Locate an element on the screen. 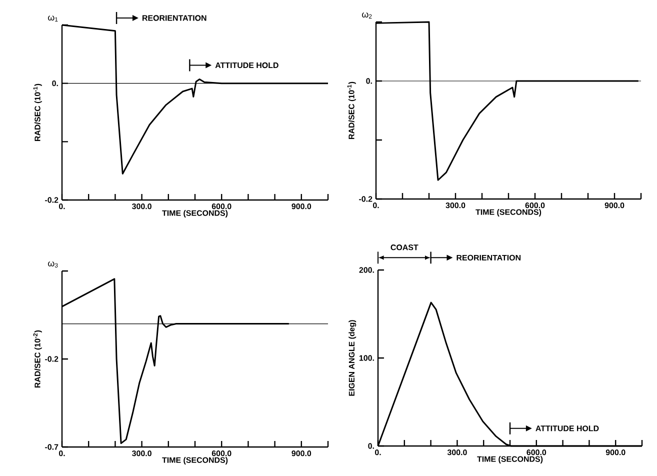 The width and height of the screenshot is (657, 476). chart-title: ω$_{2}$ is located at coordinates (367, 15).